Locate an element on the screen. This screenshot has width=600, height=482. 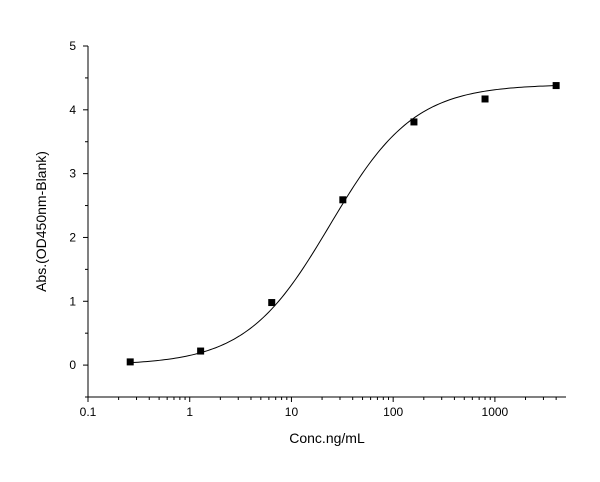
y-axis-title: Abs.(OD450nm-Blank) is located at coordinates (41, 221).